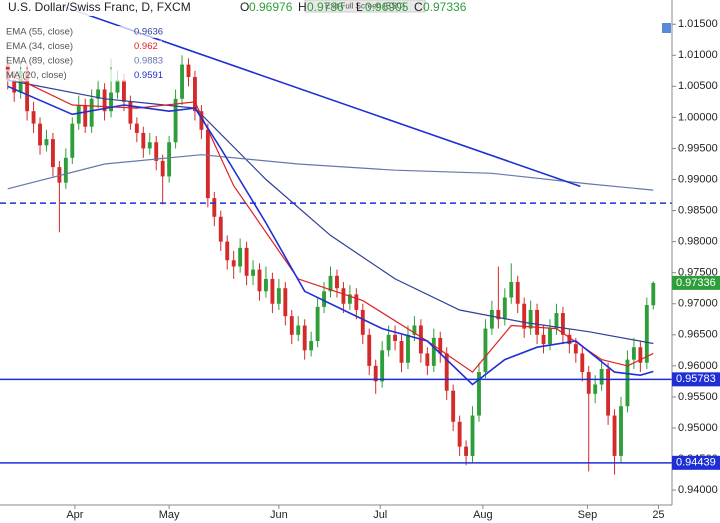 This screenshot has width=720, height=523. I want to click on price-badge-label: 0.95783, so click(696, 379).